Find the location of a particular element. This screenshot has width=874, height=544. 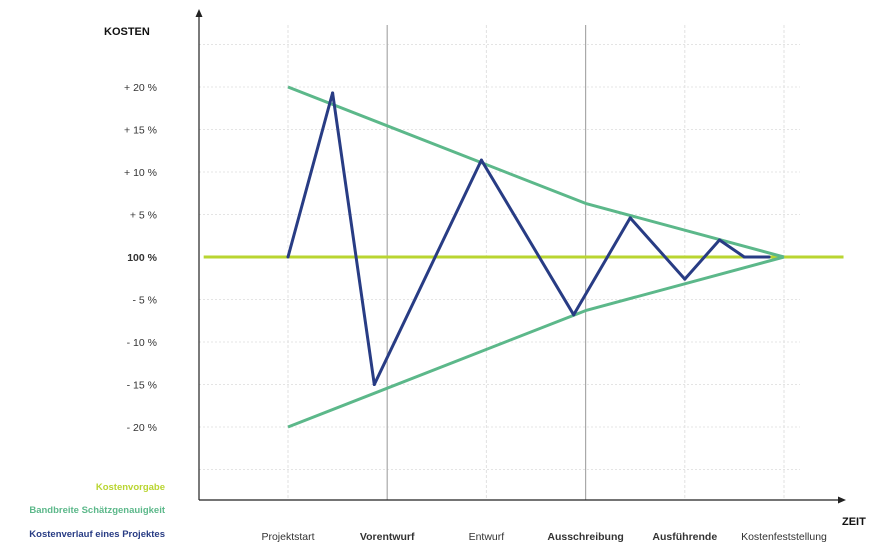

x-tick-label: Ausführende is located at coordinates (684, 537).